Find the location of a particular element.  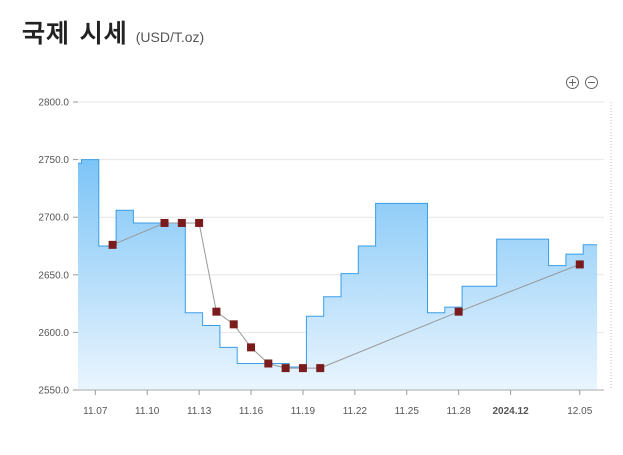

x-tick-label: 12.05 is located at coordinates (579, 411).